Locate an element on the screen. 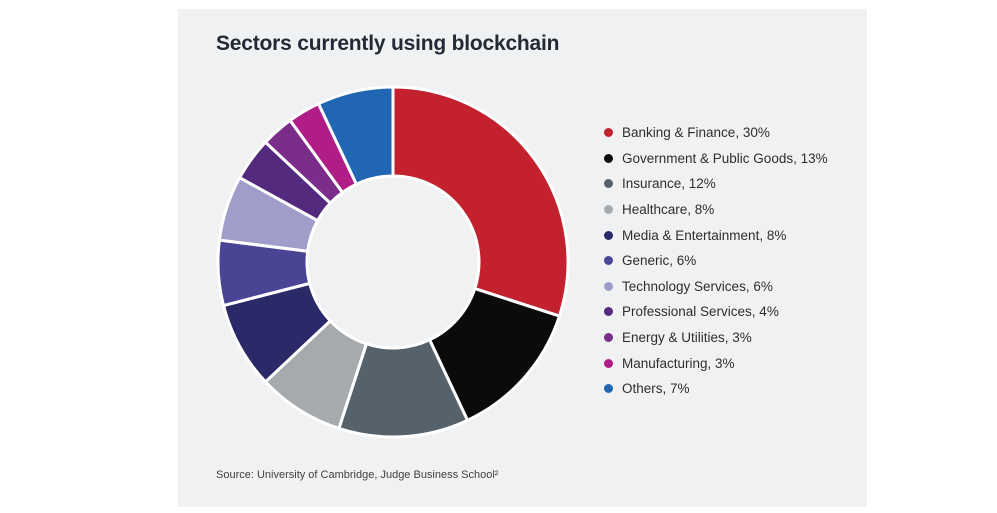 The height and width of the screenshot is (513, 997). legend-label: Others, 7% is located at coordinates (656, 389).